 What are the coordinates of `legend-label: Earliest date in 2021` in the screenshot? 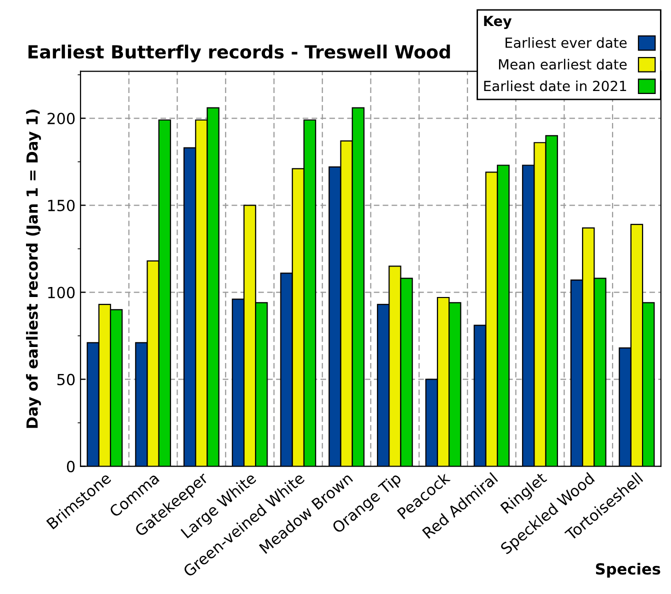 It's located at (555, 86).